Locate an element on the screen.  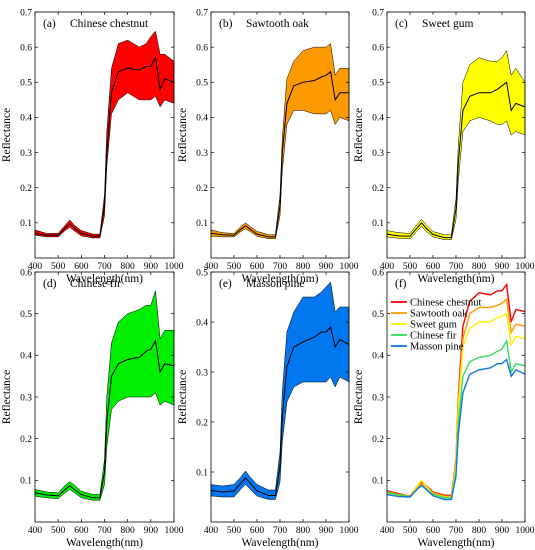
panel-title: Sweet gum is located at coordinates (447, 24).